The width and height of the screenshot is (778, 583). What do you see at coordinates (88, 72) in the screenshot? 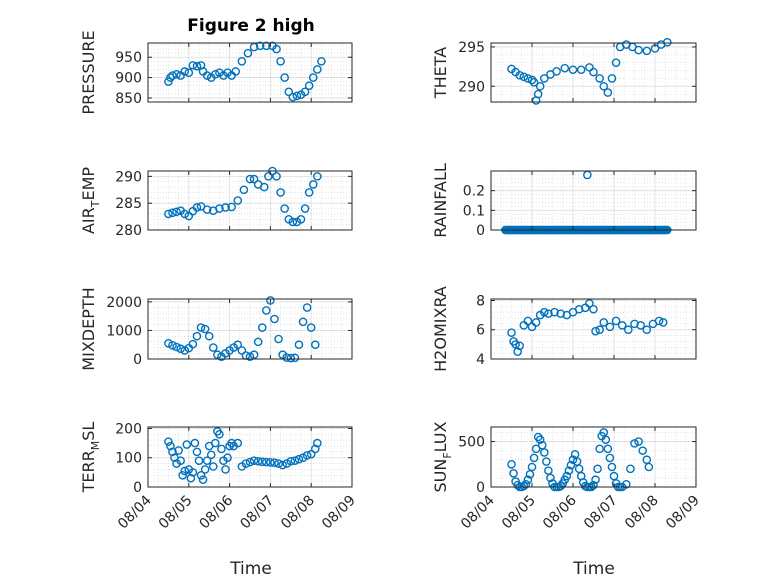
I see `y-axis-label-main: PRESSURE` at bounding box center [88, 72].